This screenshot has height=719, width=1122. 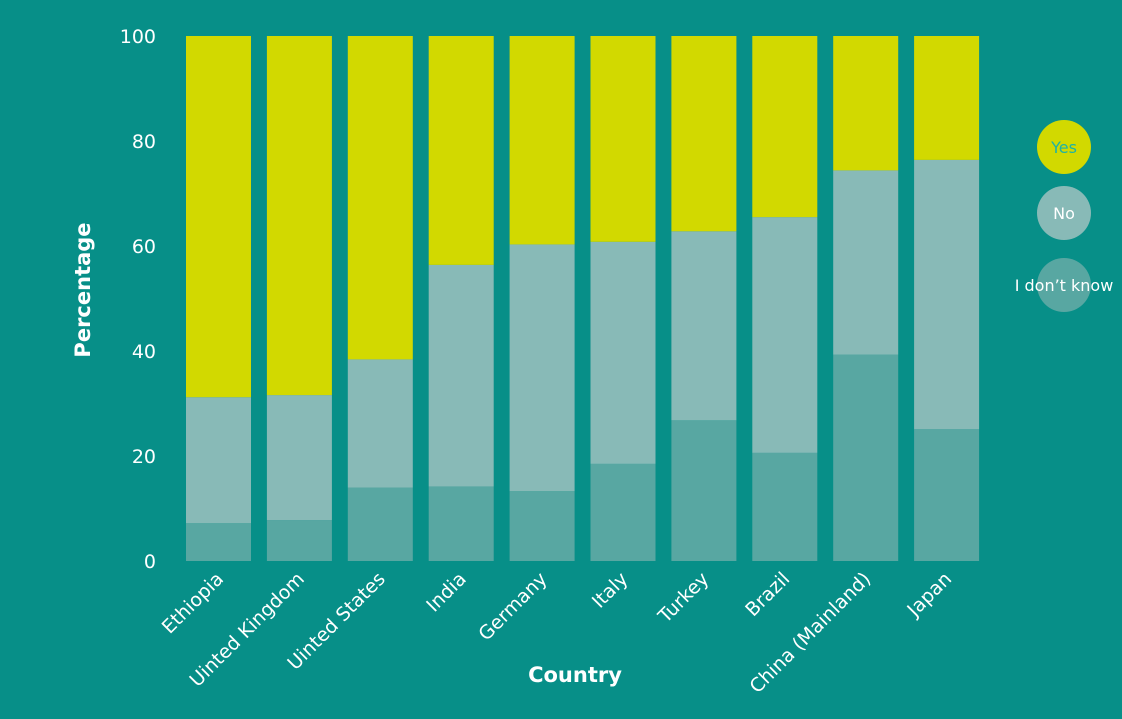 I want to click on y-tick-label: 20, so click(x=144, y=457).